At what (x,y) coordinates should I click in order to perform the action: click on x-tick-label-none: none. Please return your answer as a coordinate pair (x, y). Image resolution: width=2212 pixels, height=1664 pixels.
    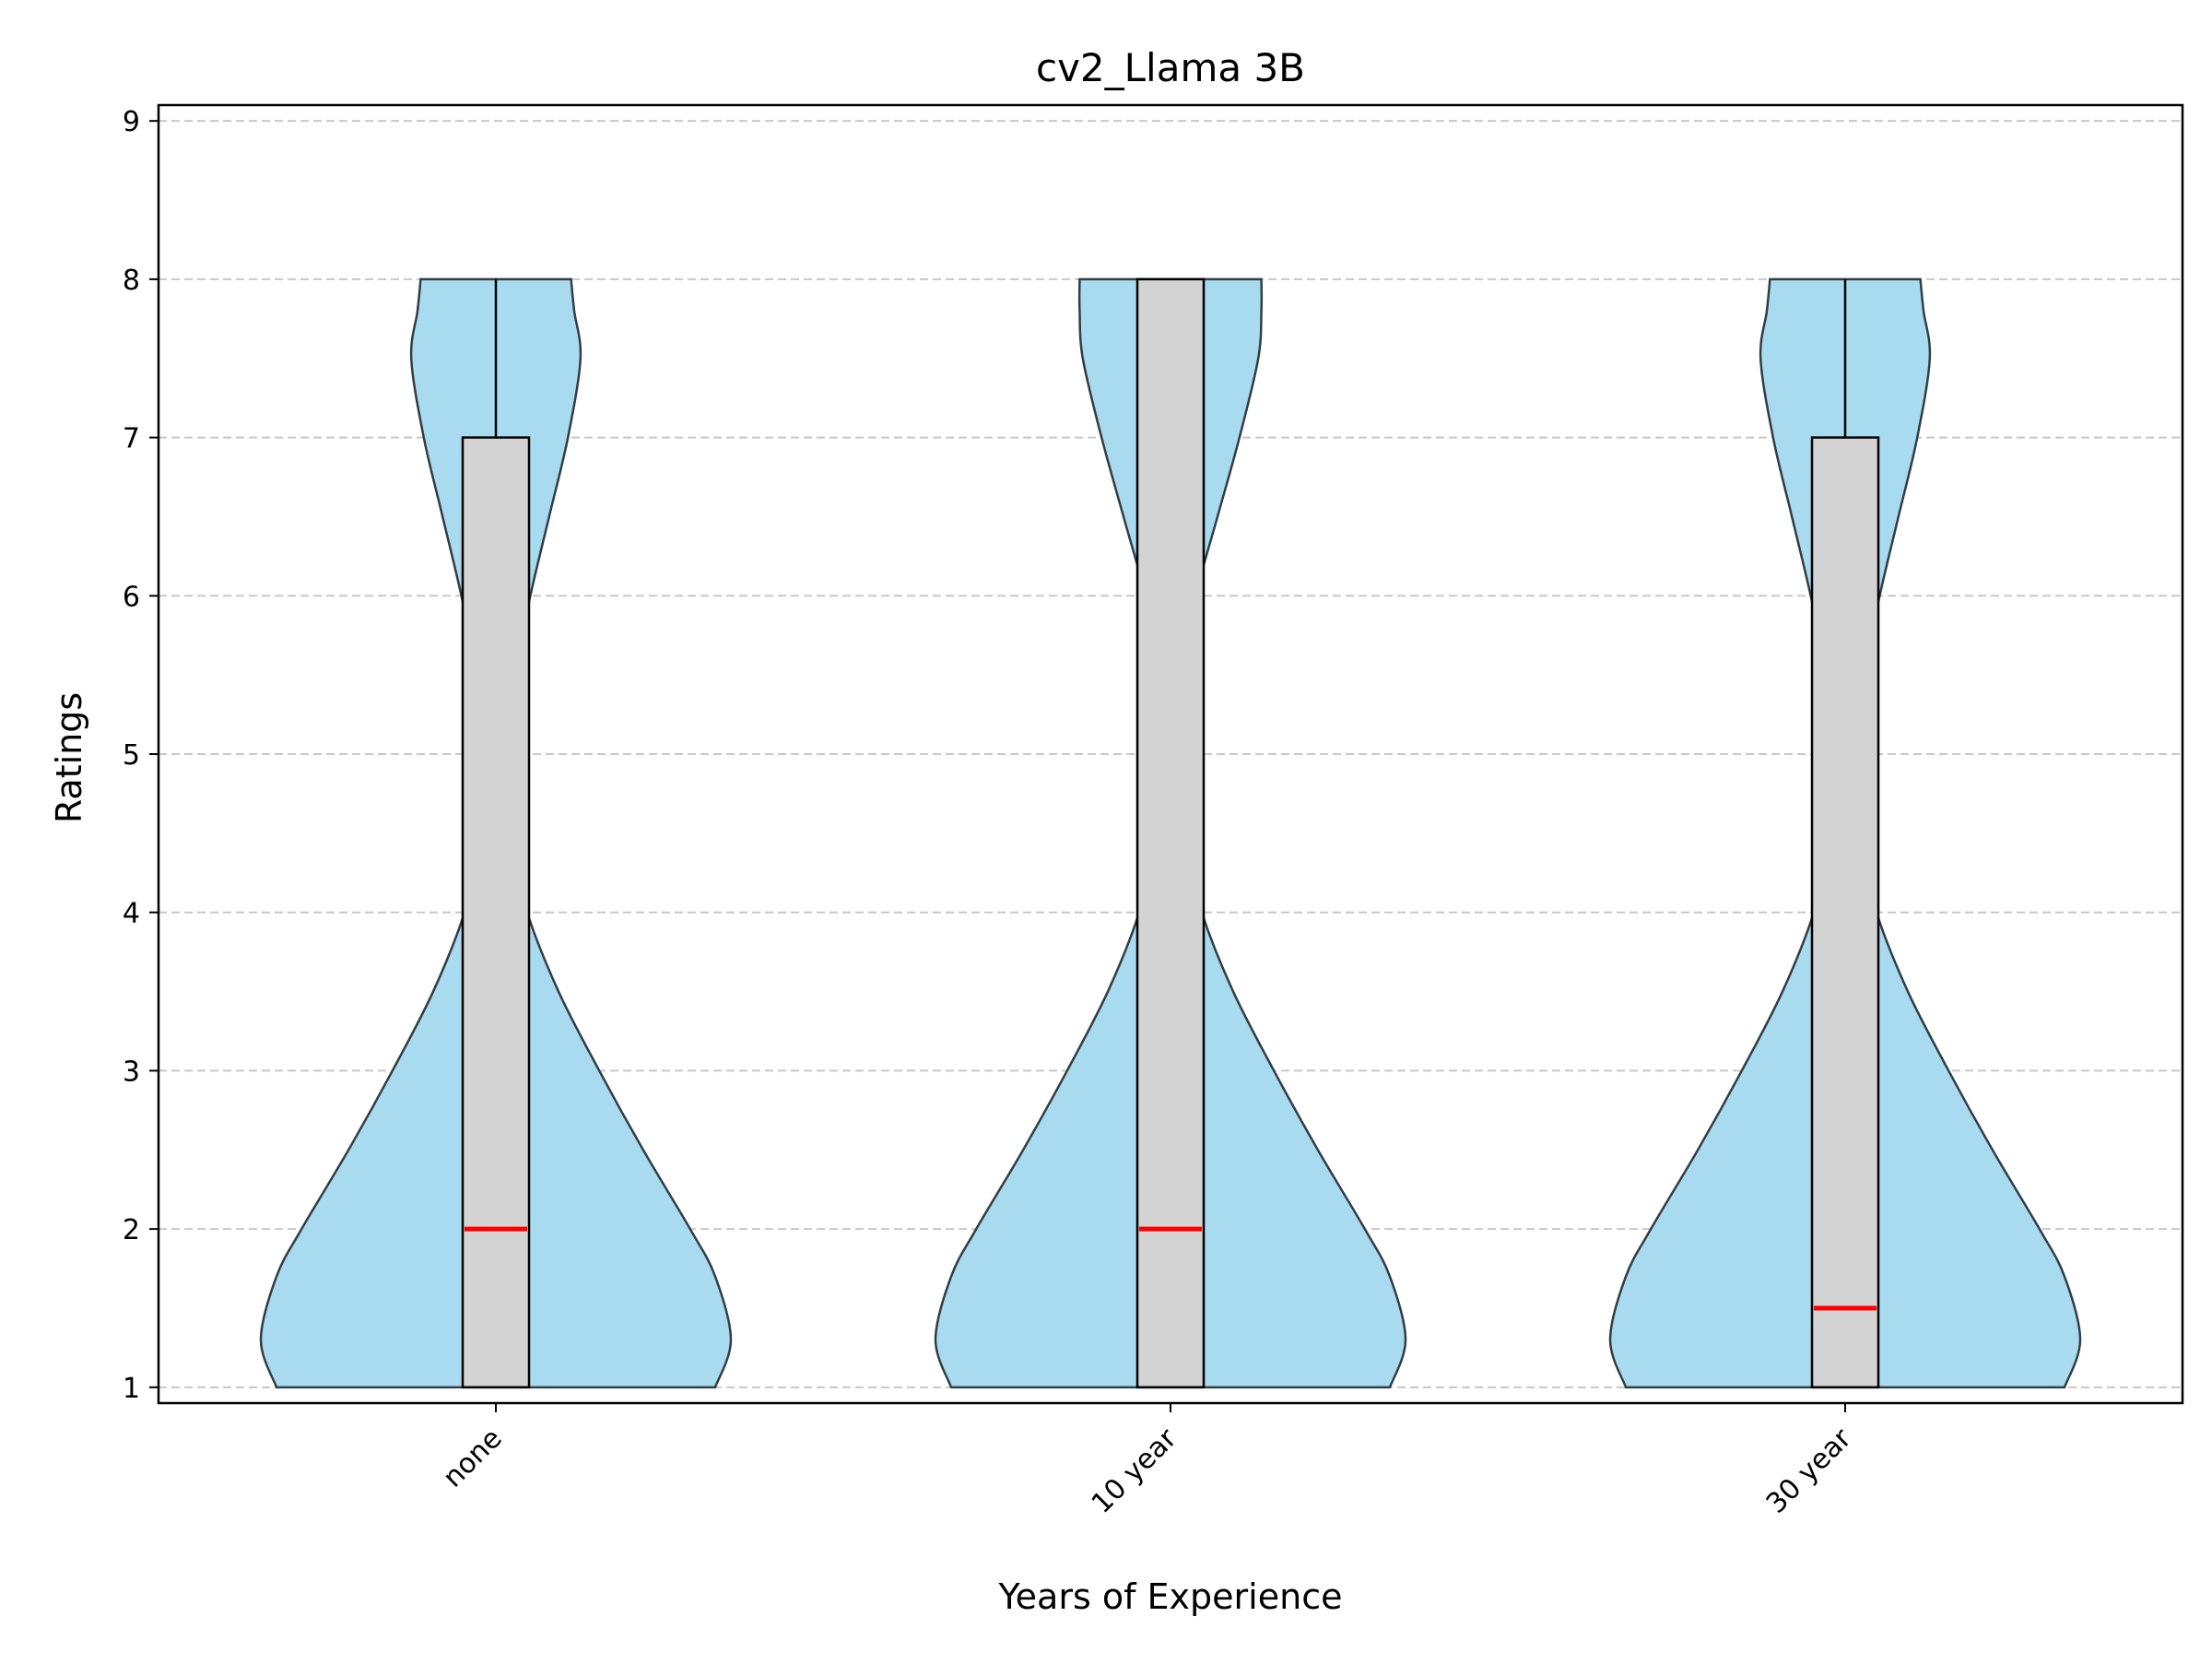
    Looking at the image, I should click on (473, 1458).